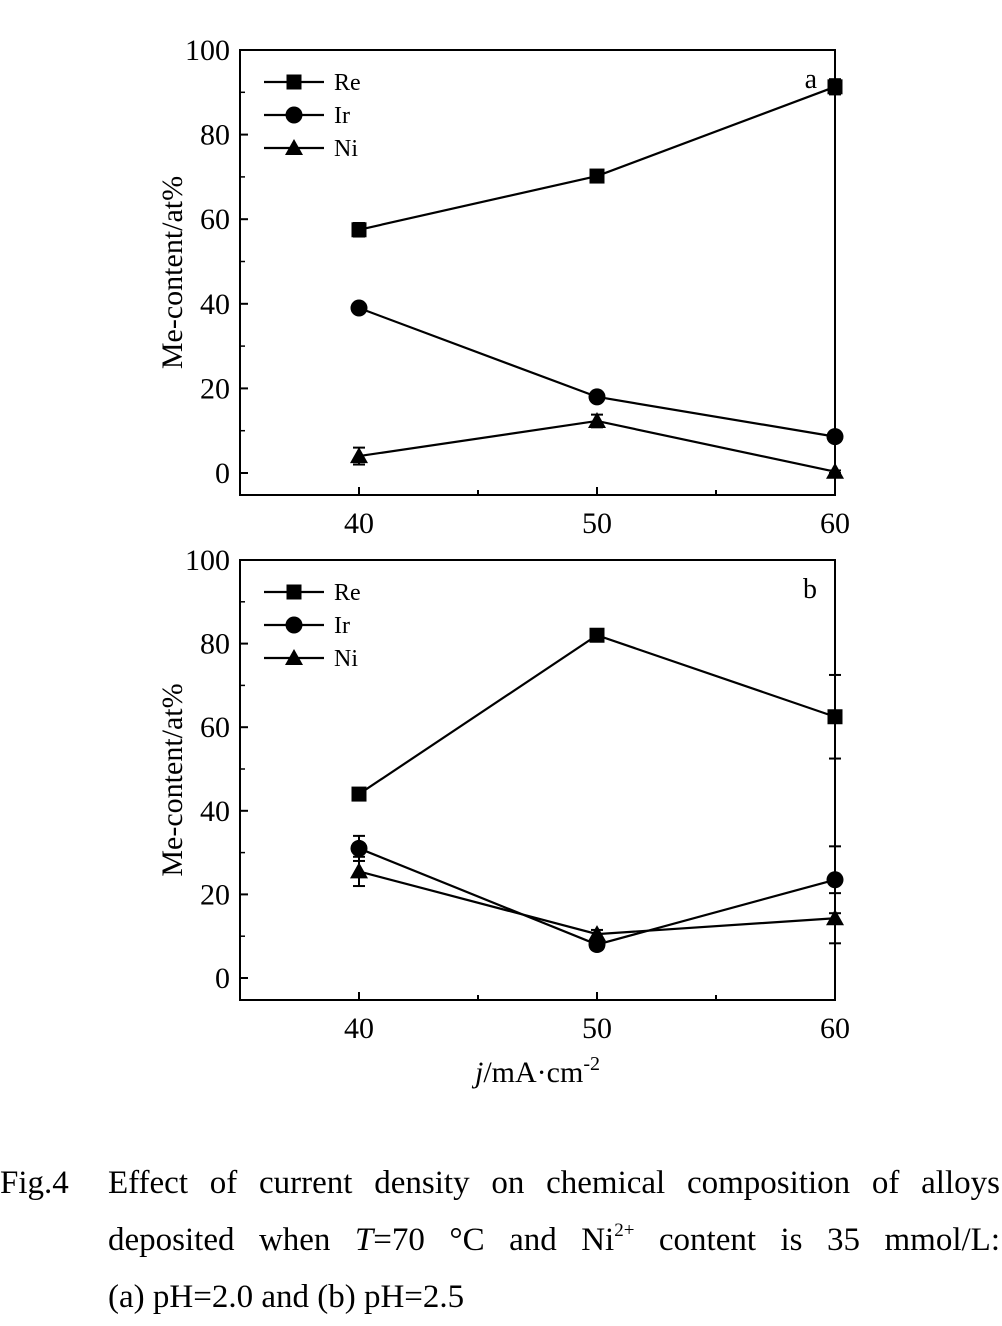  What do you see at coordinates (34, 1183) in the screenshot?
I see `caption-label: Fig.4` at bounding box center [34, 1183].